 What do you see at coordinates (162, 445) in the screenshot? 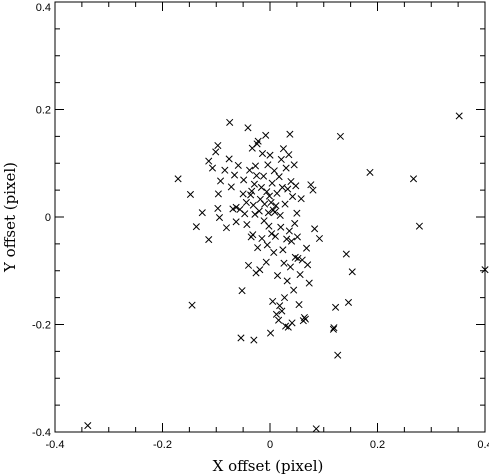
I see `x-tick-label: -0.2` at bounding box center [162, 445].